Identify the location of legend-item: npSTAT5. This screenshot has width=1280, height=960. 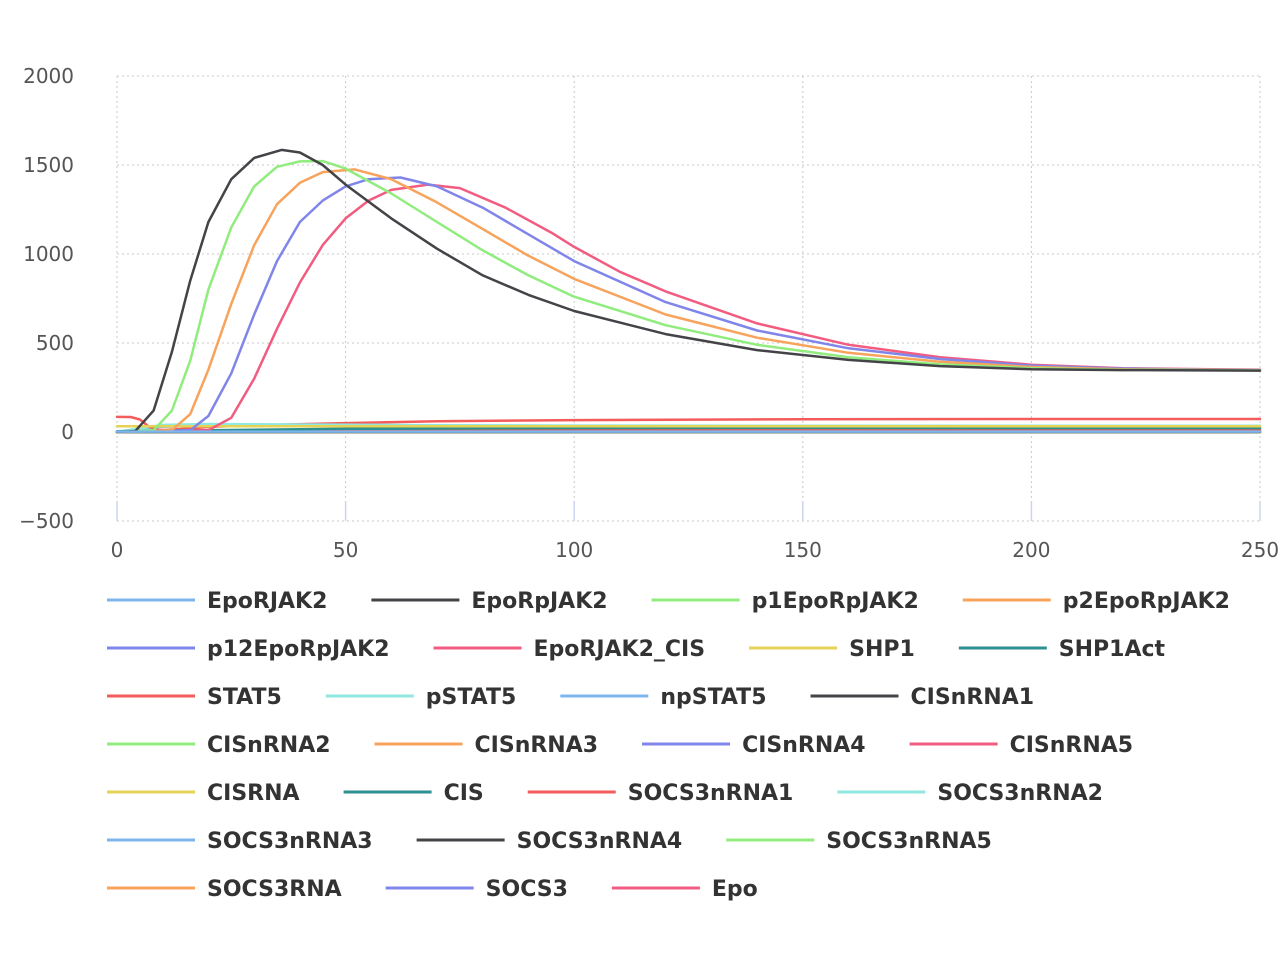
(663, 697).